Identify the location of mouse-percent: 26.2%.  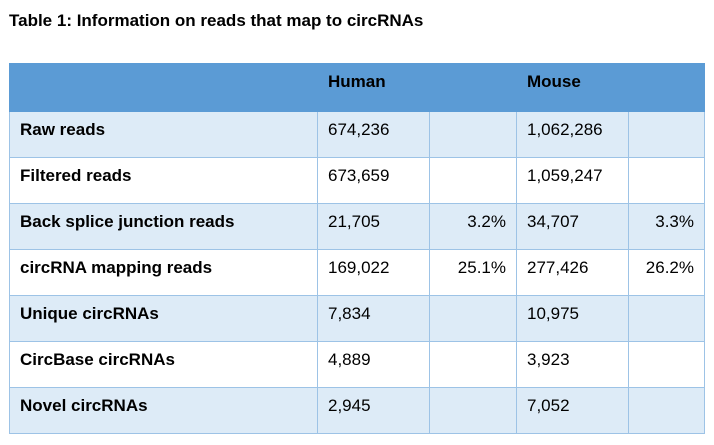
(666, 272).